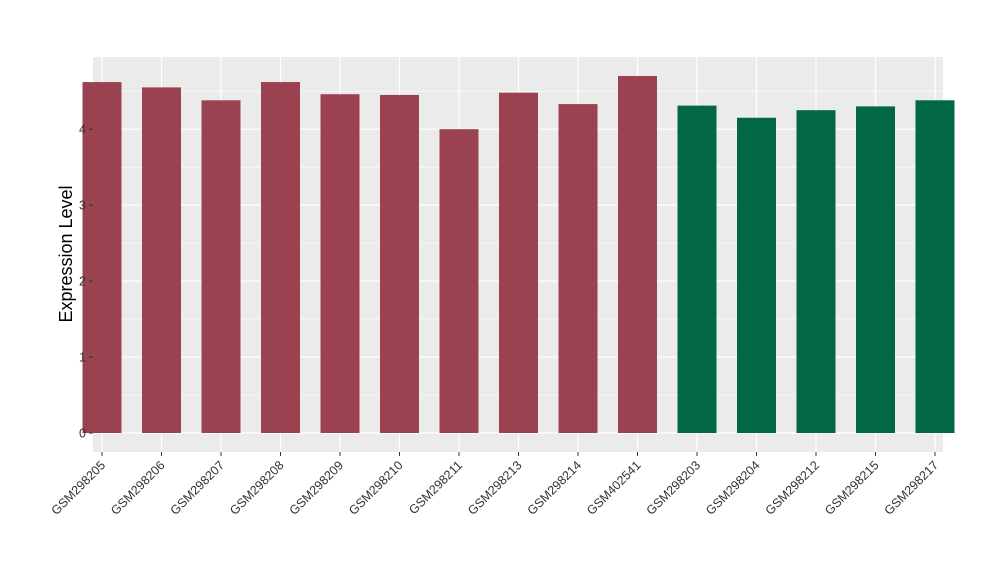  I want to click on x-tick-label: GSM298204, so click(733, 488).